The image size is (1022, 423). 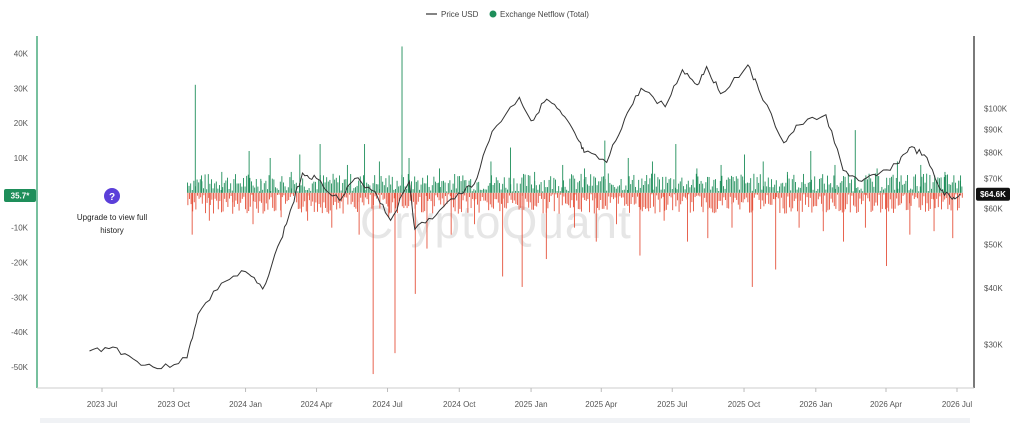 What do you see at coordinates (815, 404) in the screenshot?
I see `x-tick-label: 2026 Jan` at bounding box center [815, 404].